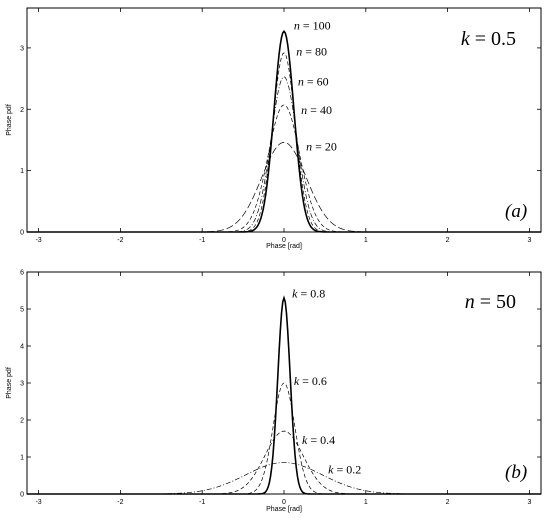 The image size is (550, 520). What do you see at coordinates (22, 347) in the screenshot?
I see `panel-b-ytick-label: 4` at bounding box center [22, 347].